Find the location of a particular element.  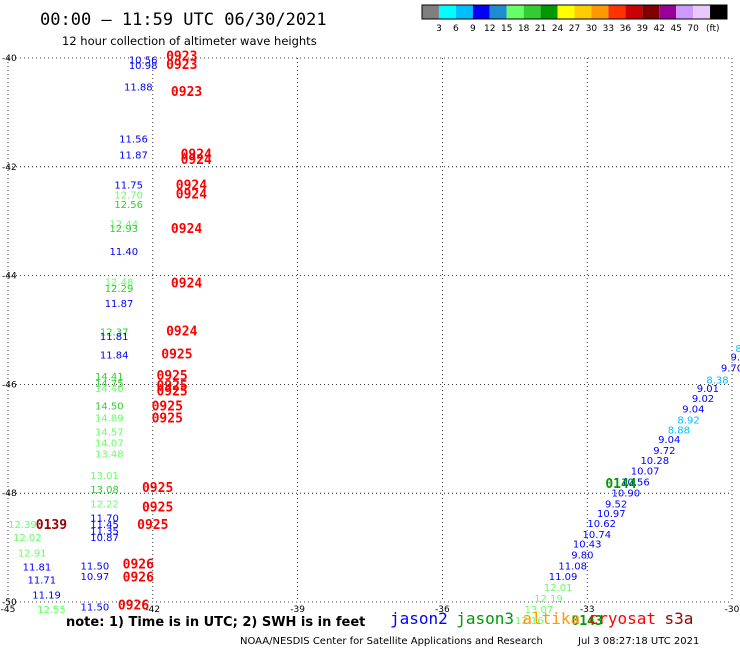

colorbar-label: 15 is located at coordinates (506, 29).